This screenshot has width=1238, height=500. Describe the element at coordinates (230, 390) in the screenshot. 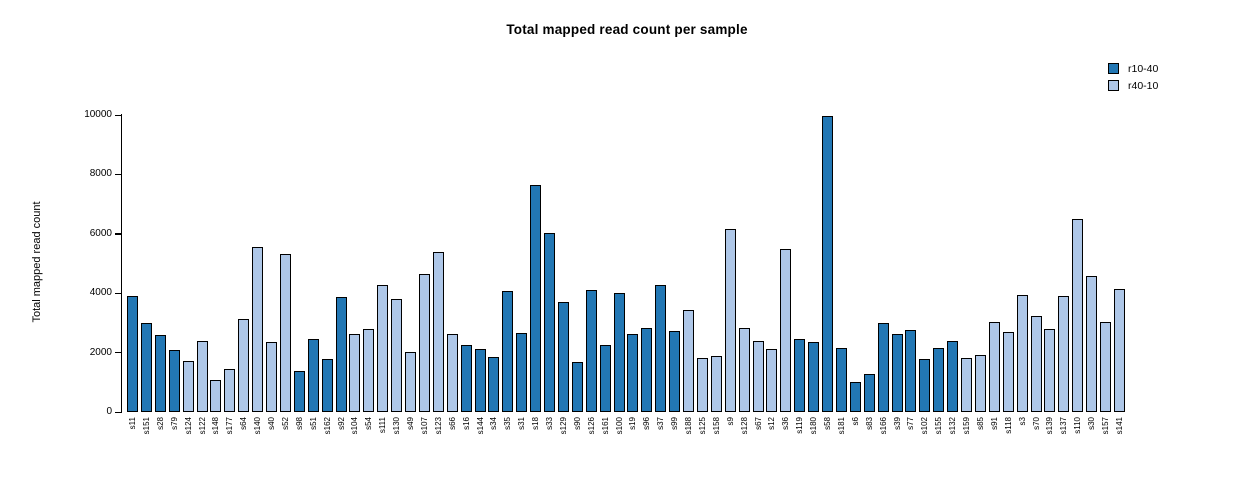

I see `bar-s177` at that location.